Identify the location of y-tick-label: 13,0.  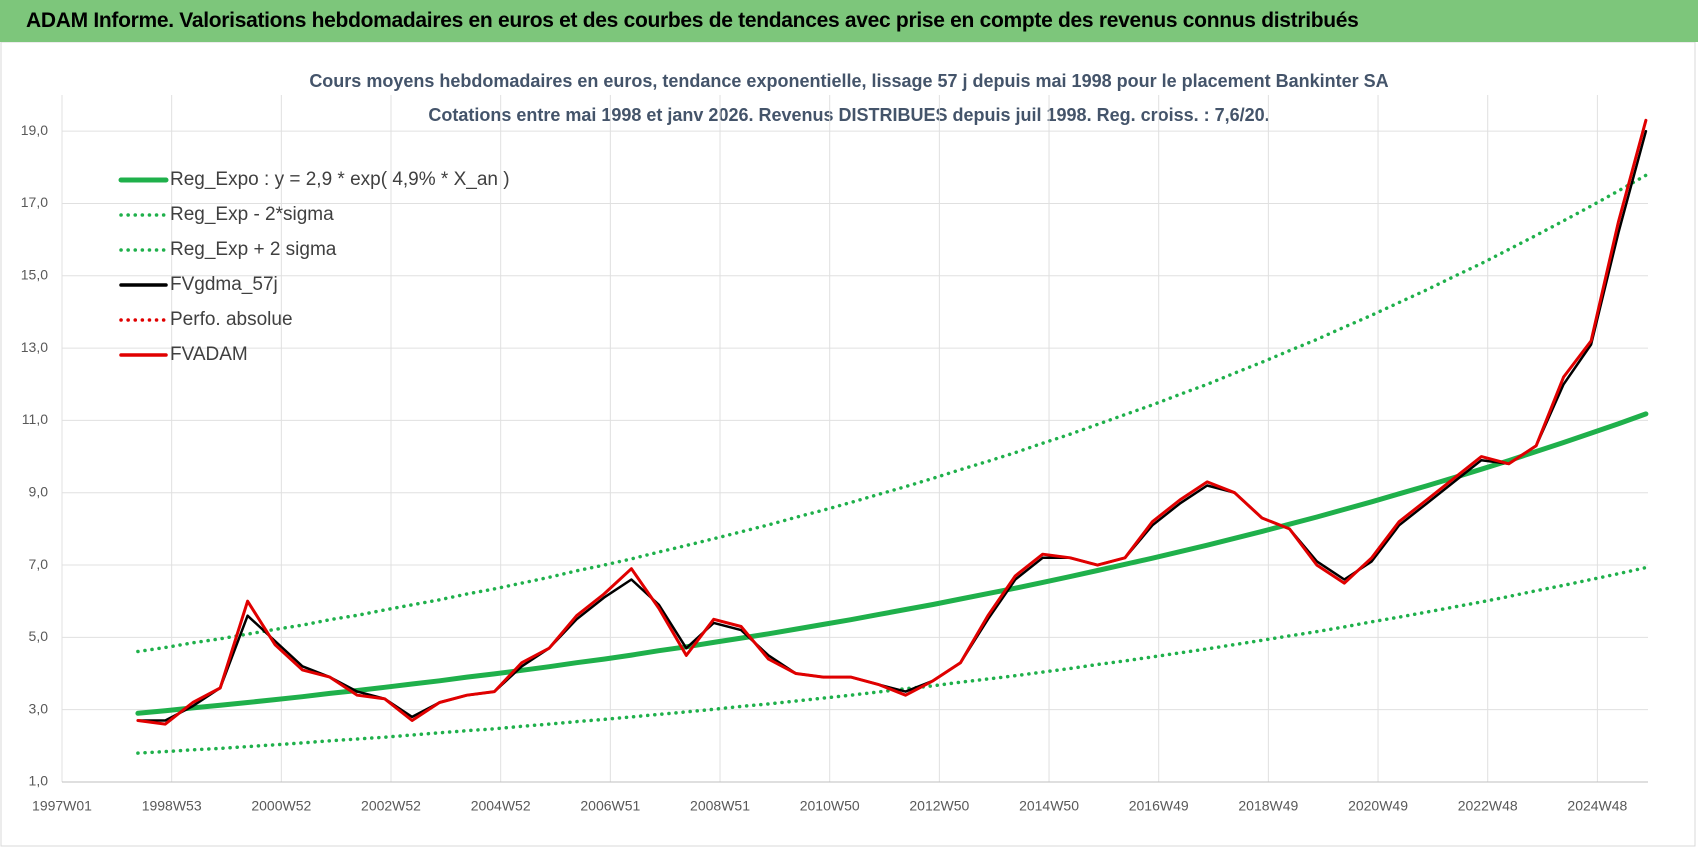
(34, 347).